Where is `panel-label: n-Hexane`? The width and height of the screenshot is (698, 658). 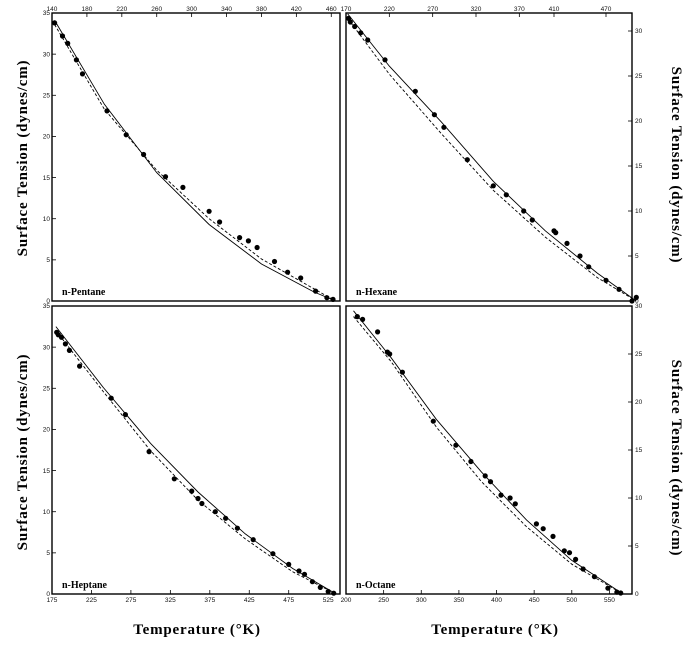 panel-label: n-Hexane is located at coordinates (377, 292).